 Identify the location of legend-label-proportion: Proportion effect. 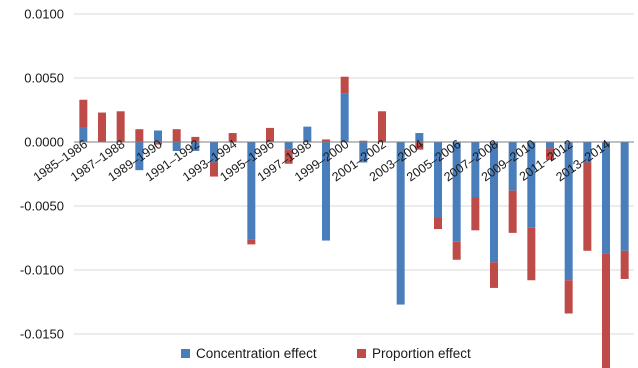
(421, 353).